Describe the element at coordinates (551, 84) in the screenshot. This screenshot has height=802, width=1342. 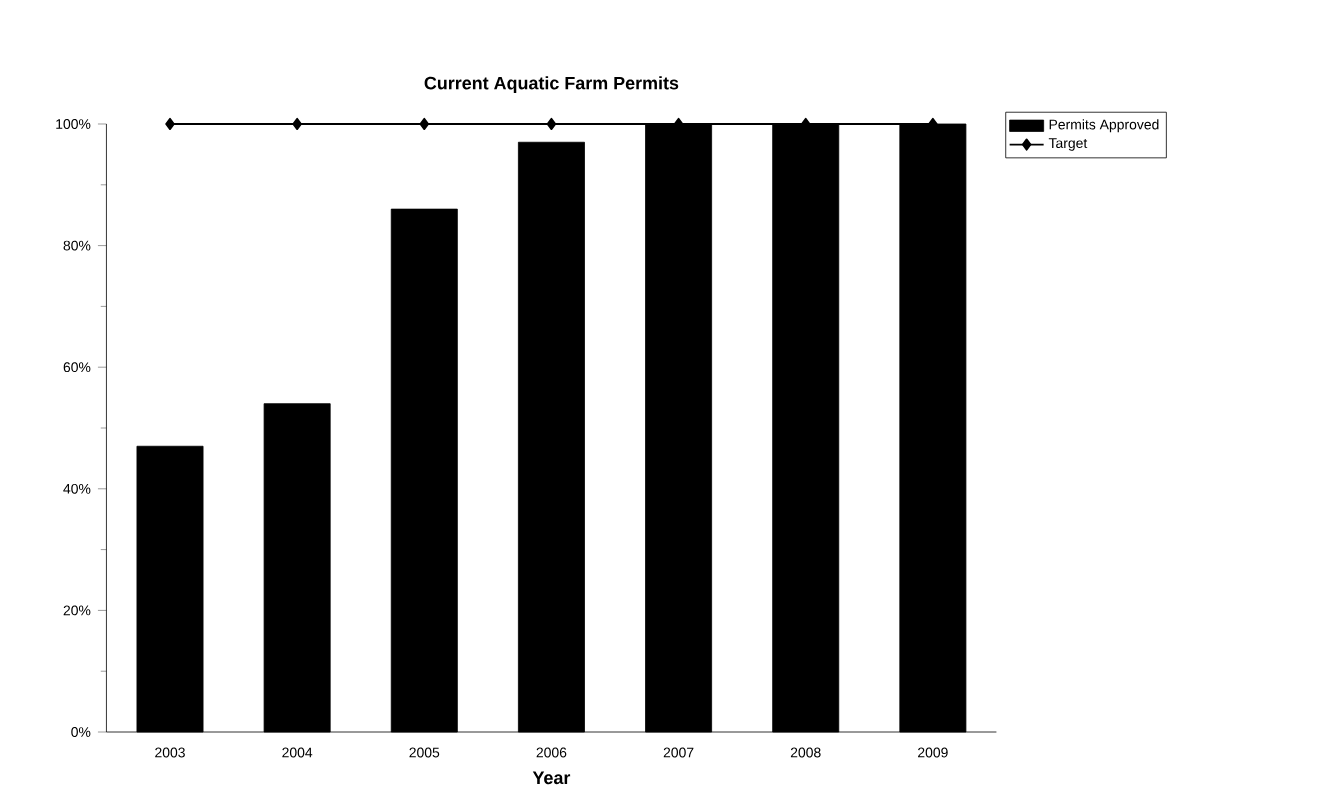
I see `chart-title: Current Aquatic Farm Permits` at that location.